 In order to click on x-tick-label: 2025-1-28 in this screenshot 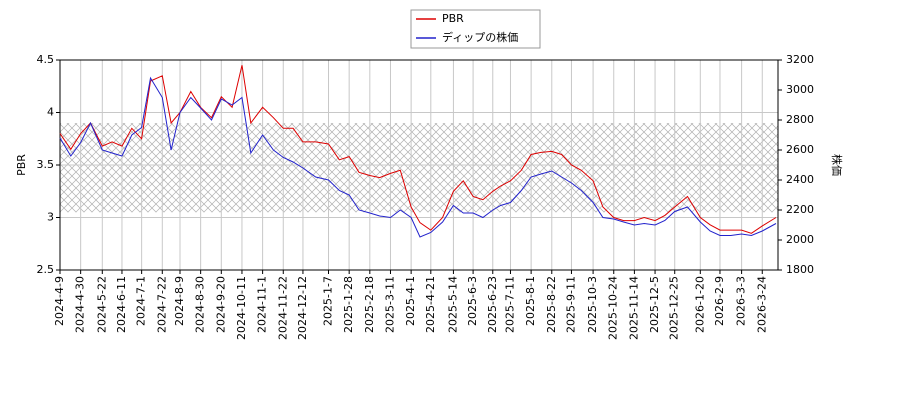, I will do `click(348, 304)`.